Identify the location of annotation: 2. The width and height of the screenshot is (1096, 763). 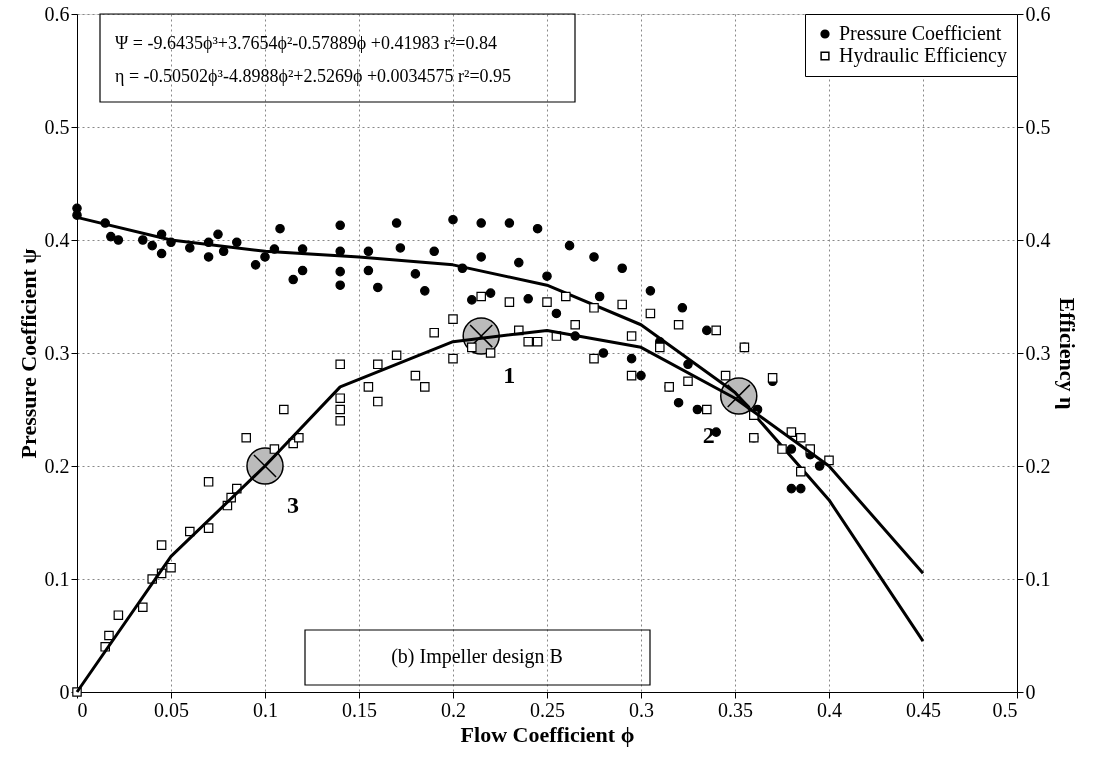
(708, 434).